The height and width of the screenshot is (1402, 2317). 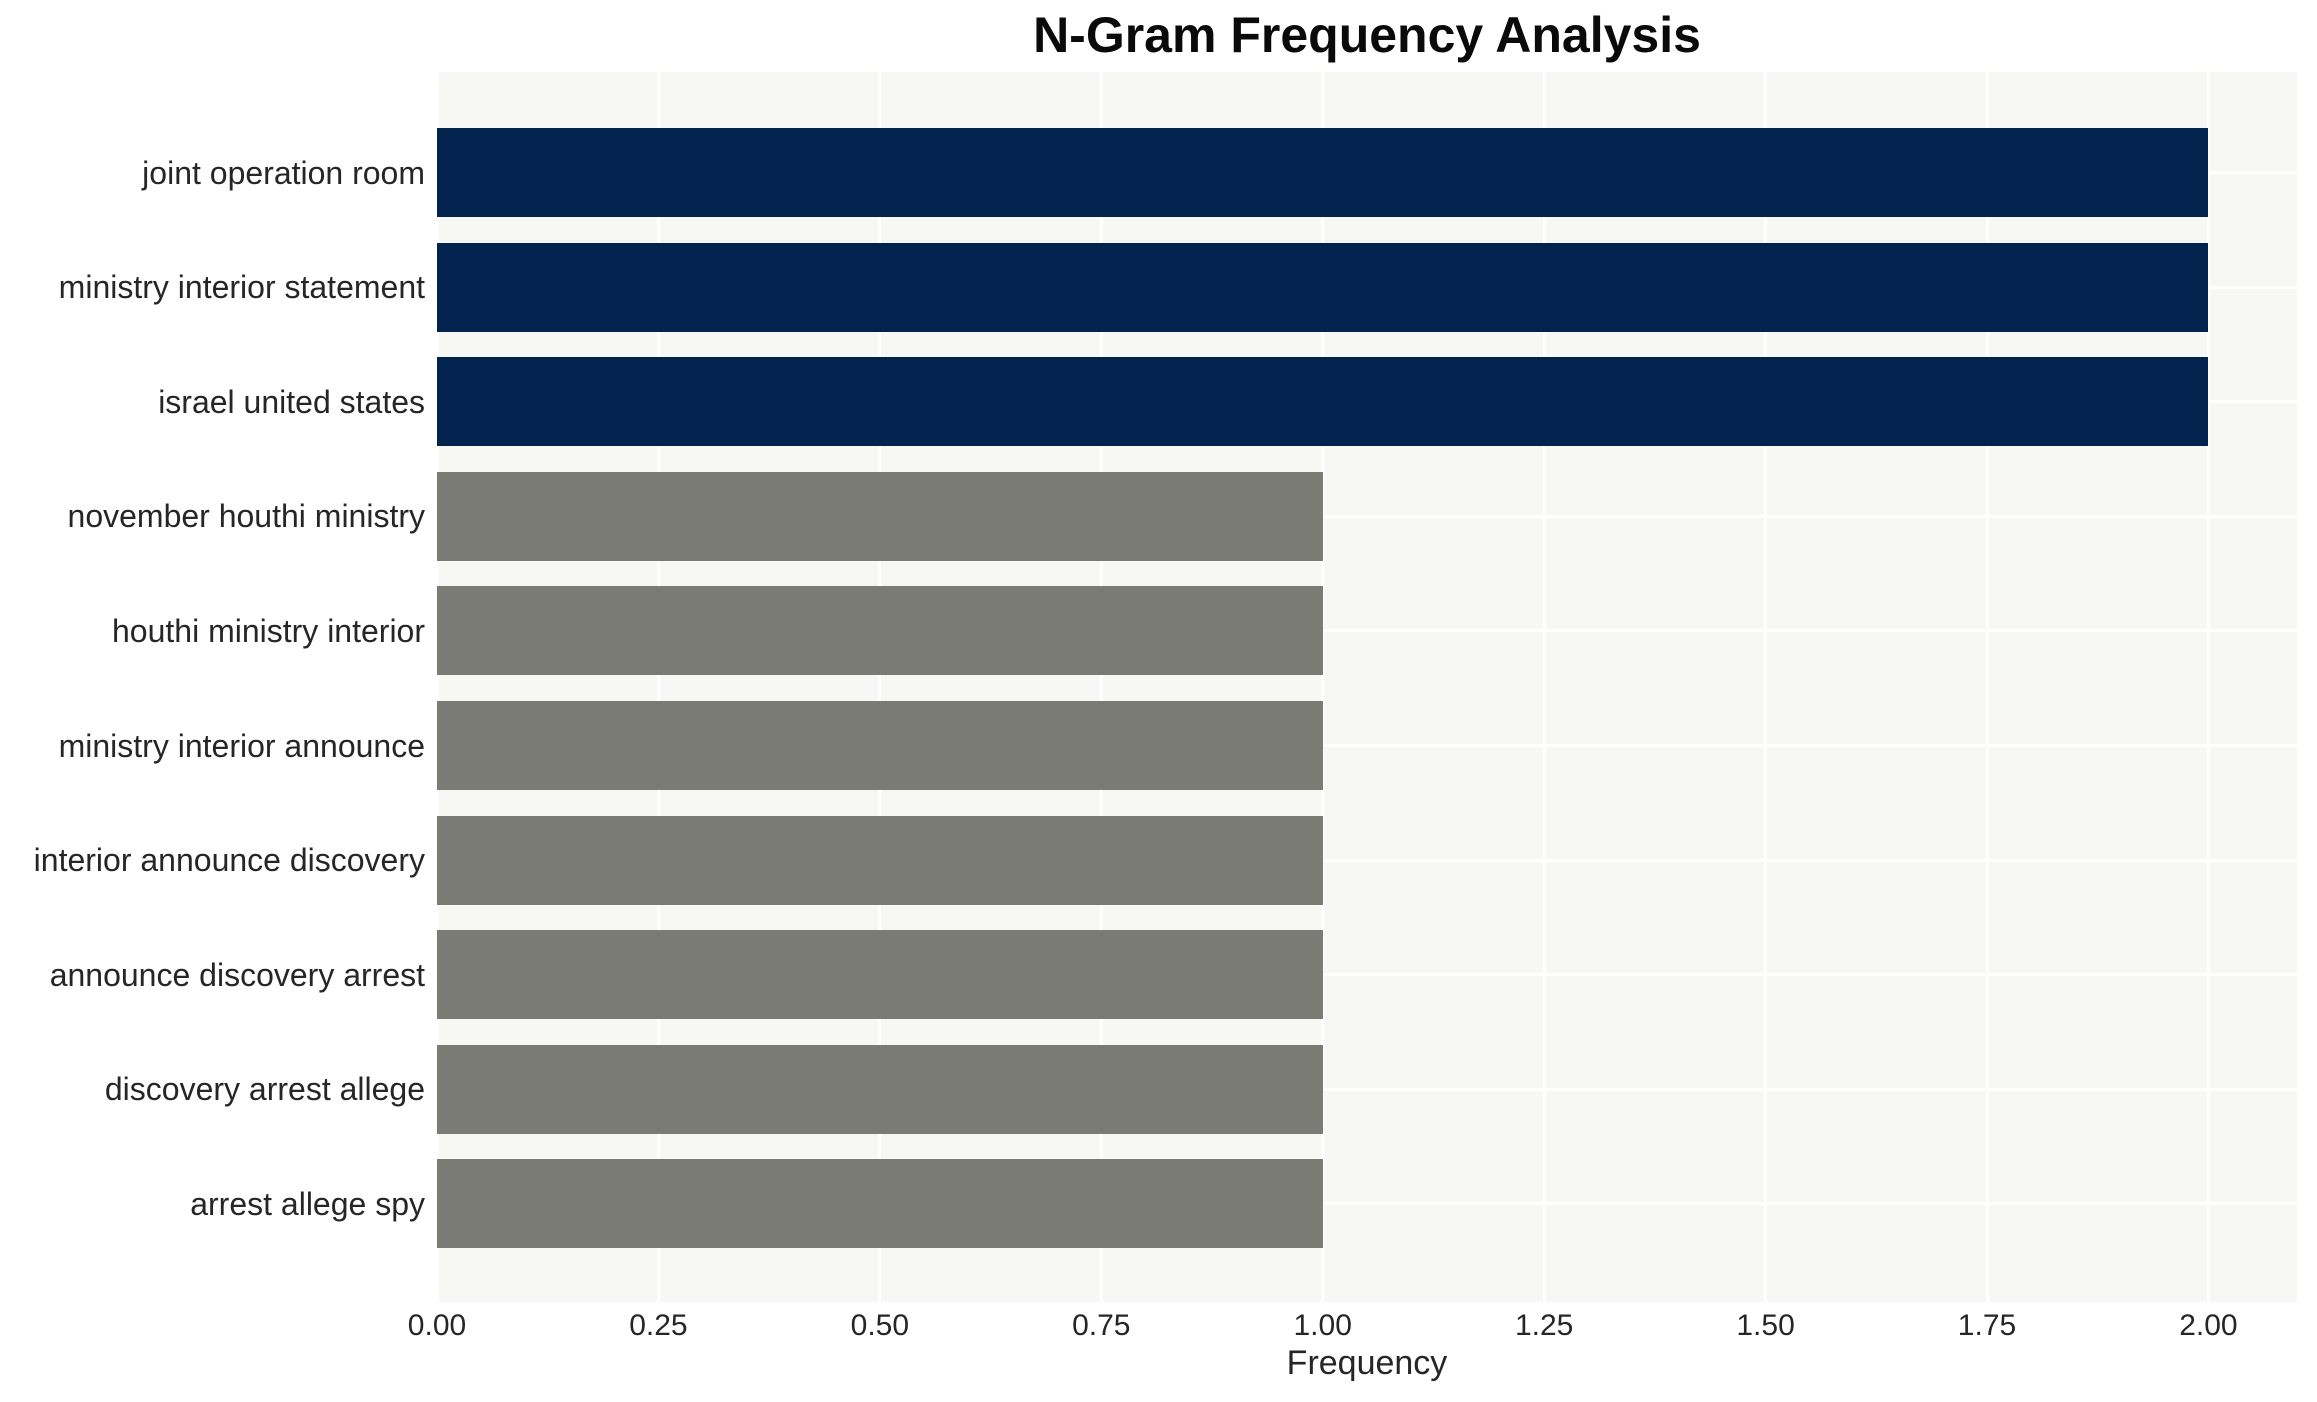 I want to click on x-tick-label: 1.25, so click(x=1544, y=1325).